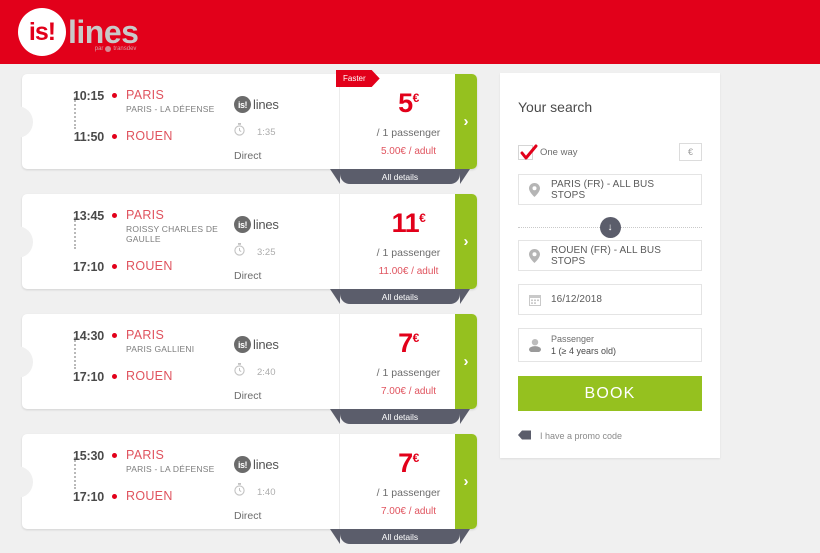  What do you see at coordinates (410, 32) in the screenshot?
I see `site-header: is! lines par transdev` at bounding box center [410, 32].